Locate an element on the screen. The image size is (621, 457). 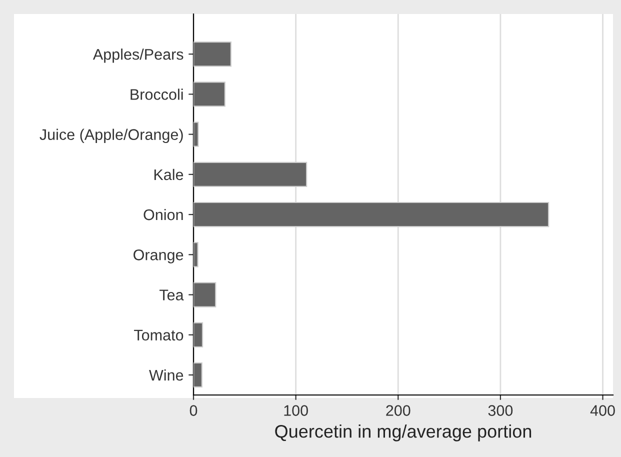
y-tick-label: Broccoli is located at coordinates (156, 94).